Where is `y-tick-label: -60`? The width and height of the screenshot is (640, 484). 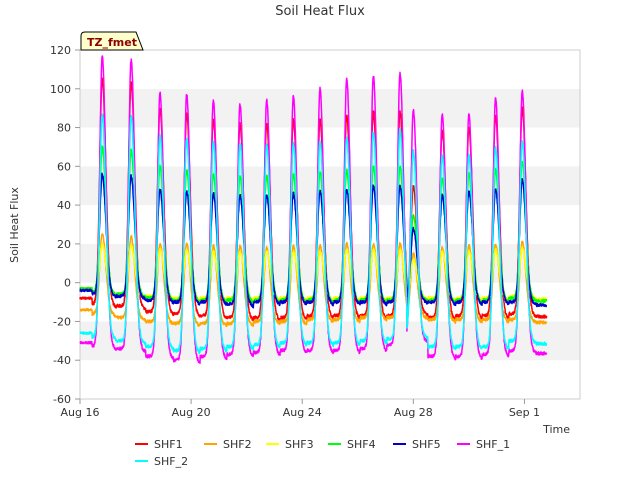
y-tick-label: -60 is located at coordinates (62, 399).